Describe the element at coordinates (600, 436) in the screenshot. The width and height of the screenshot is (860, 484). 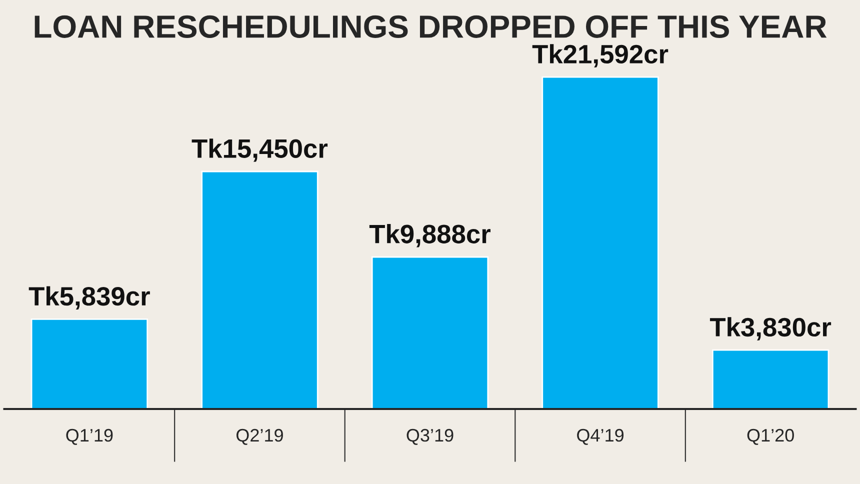
I see `x-tick-label: Q4’19` at that location.